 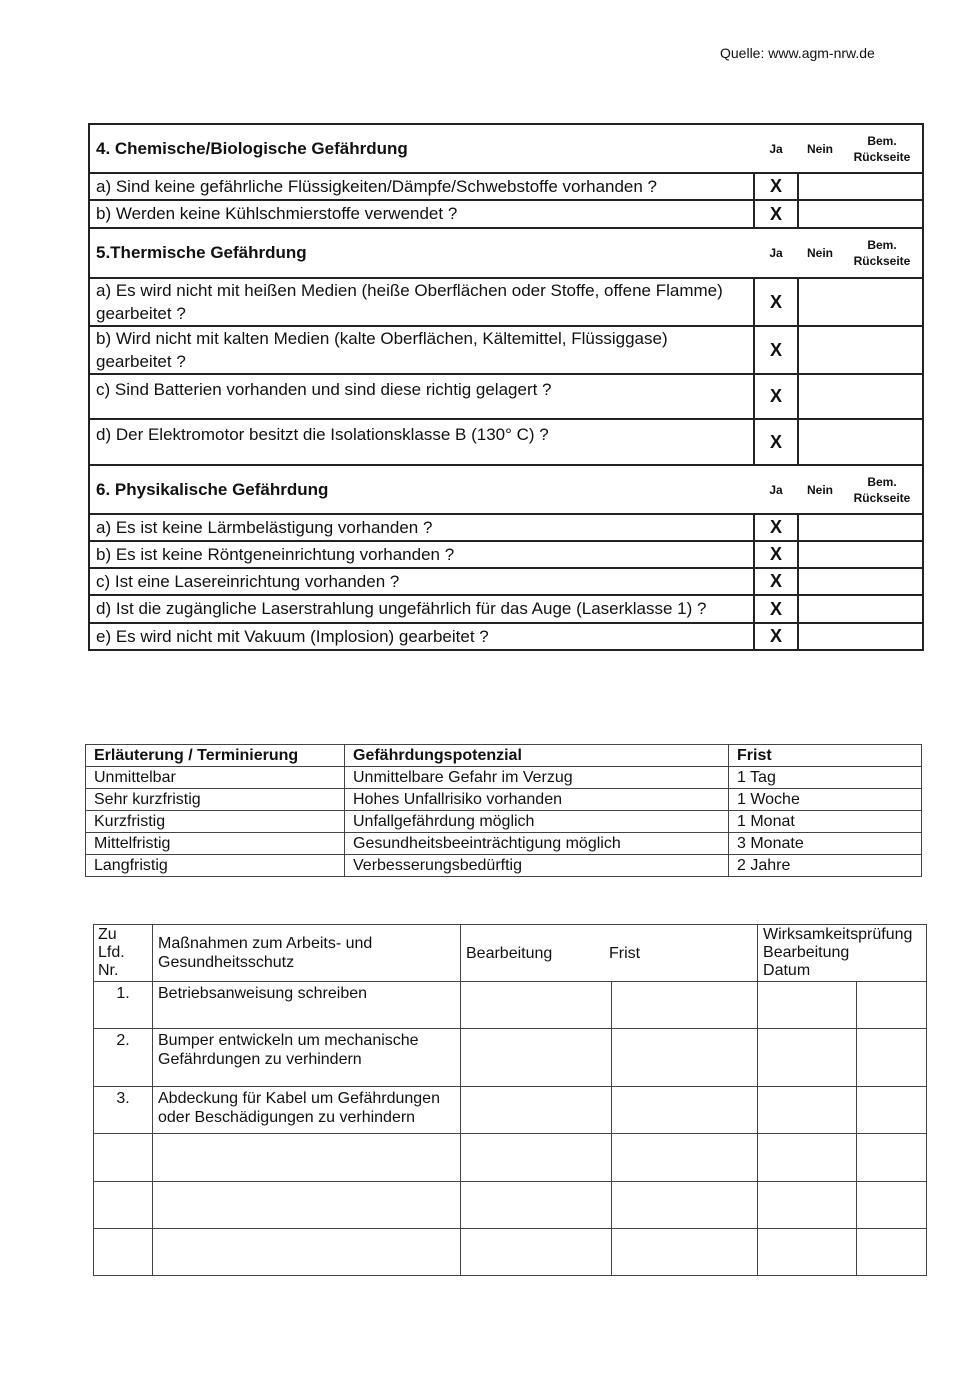 I want to click on measure-text-line: oder Beschädigungen zu verhindern, so click(x=287, y=1117).